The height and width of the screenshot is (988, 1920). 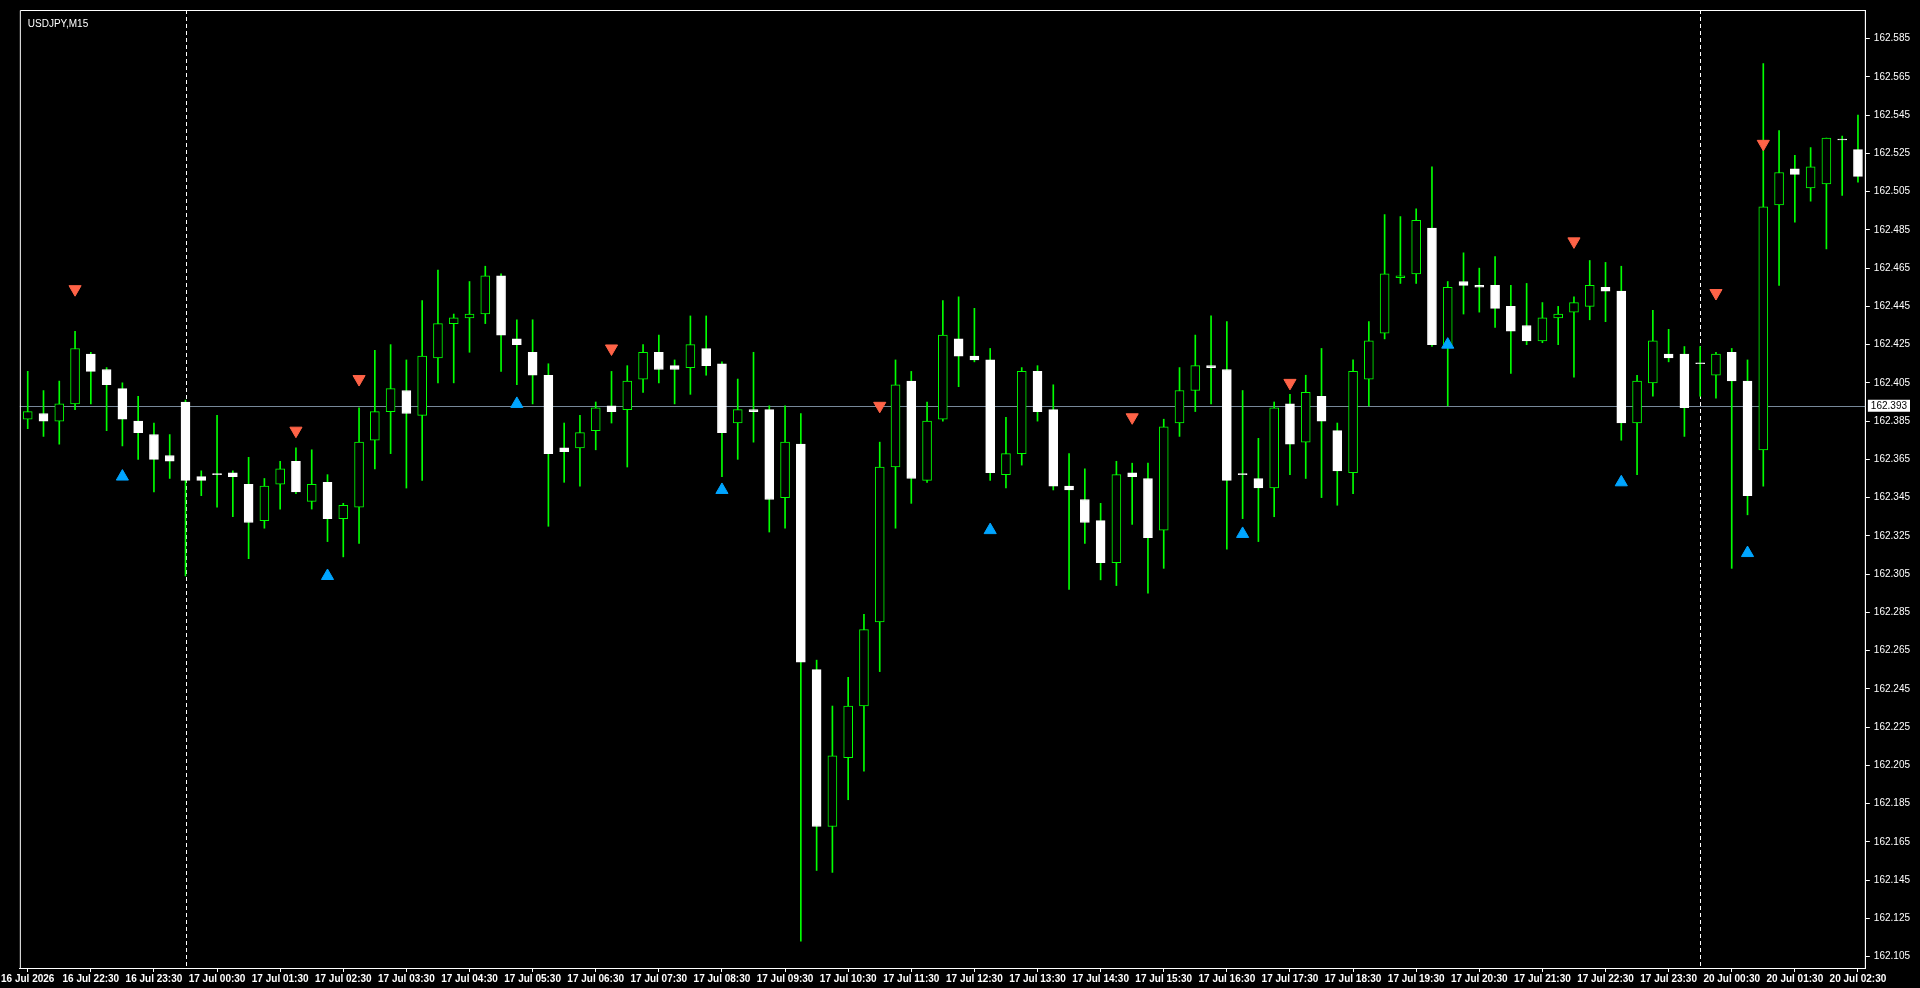 What do you see at coordinates (1892, 726) in the screenshot?
I see `y-tick-label: 162.225` at bounding box center [1892, 726].